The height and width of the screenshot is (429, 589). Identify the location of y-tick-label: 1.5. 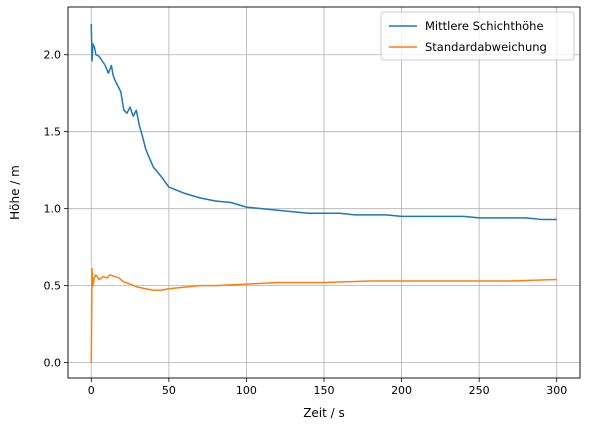
(53, 132).